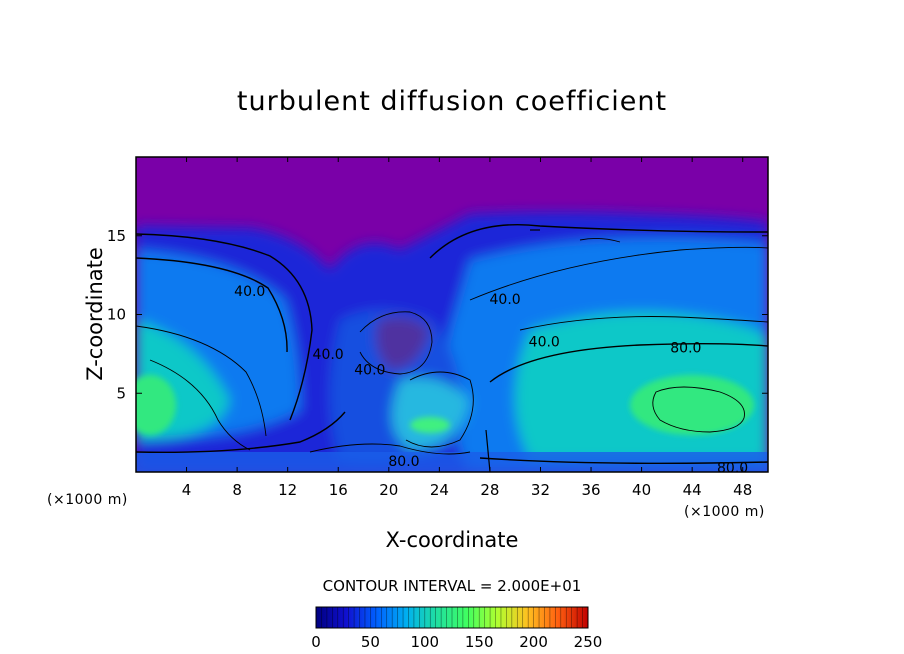 The height and width of the screenshot is (654, 904). What do you see at coordinates (724, 512) in the screenshot?
I see `x-unit-right: (×1000 m)` at bounding box center [724, 512].